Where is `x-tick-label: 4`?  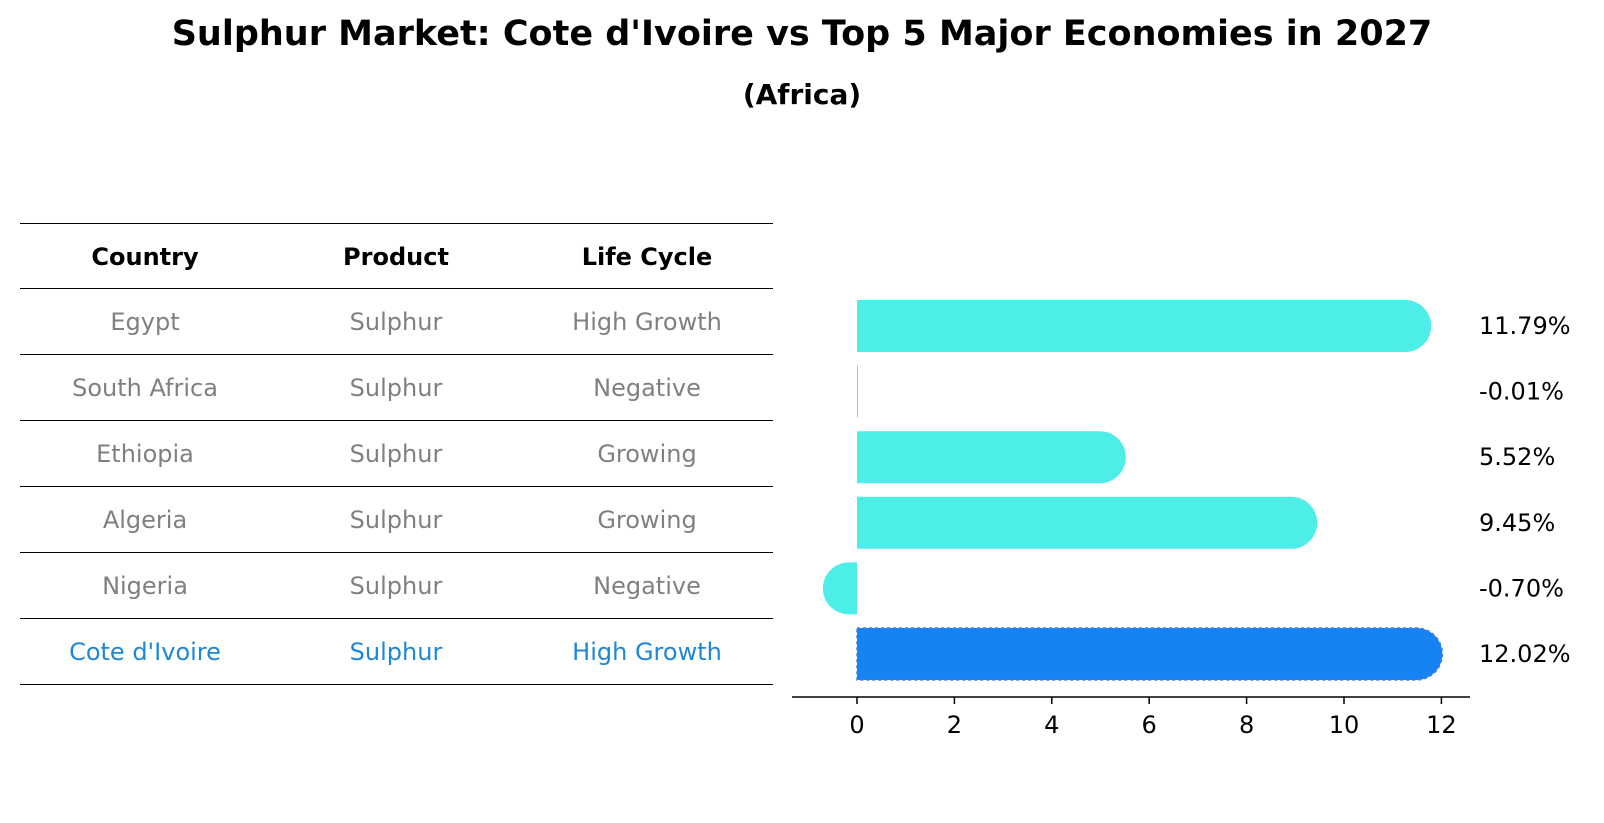 x-tick-label: 4 is located at coordinates (1051, 725).